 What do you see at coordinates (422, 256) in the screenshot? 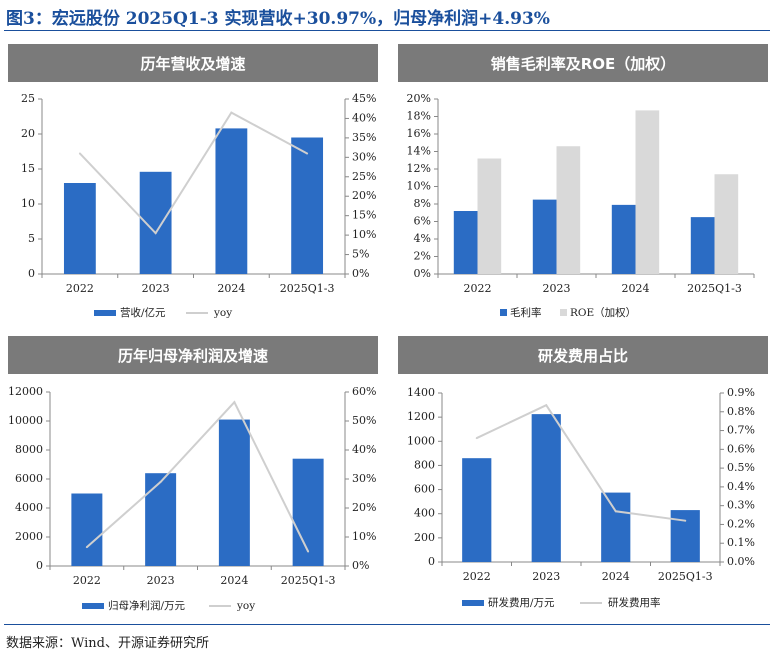
I see `margin-left-tick-label: 2%` at bounding box center [422, 256].